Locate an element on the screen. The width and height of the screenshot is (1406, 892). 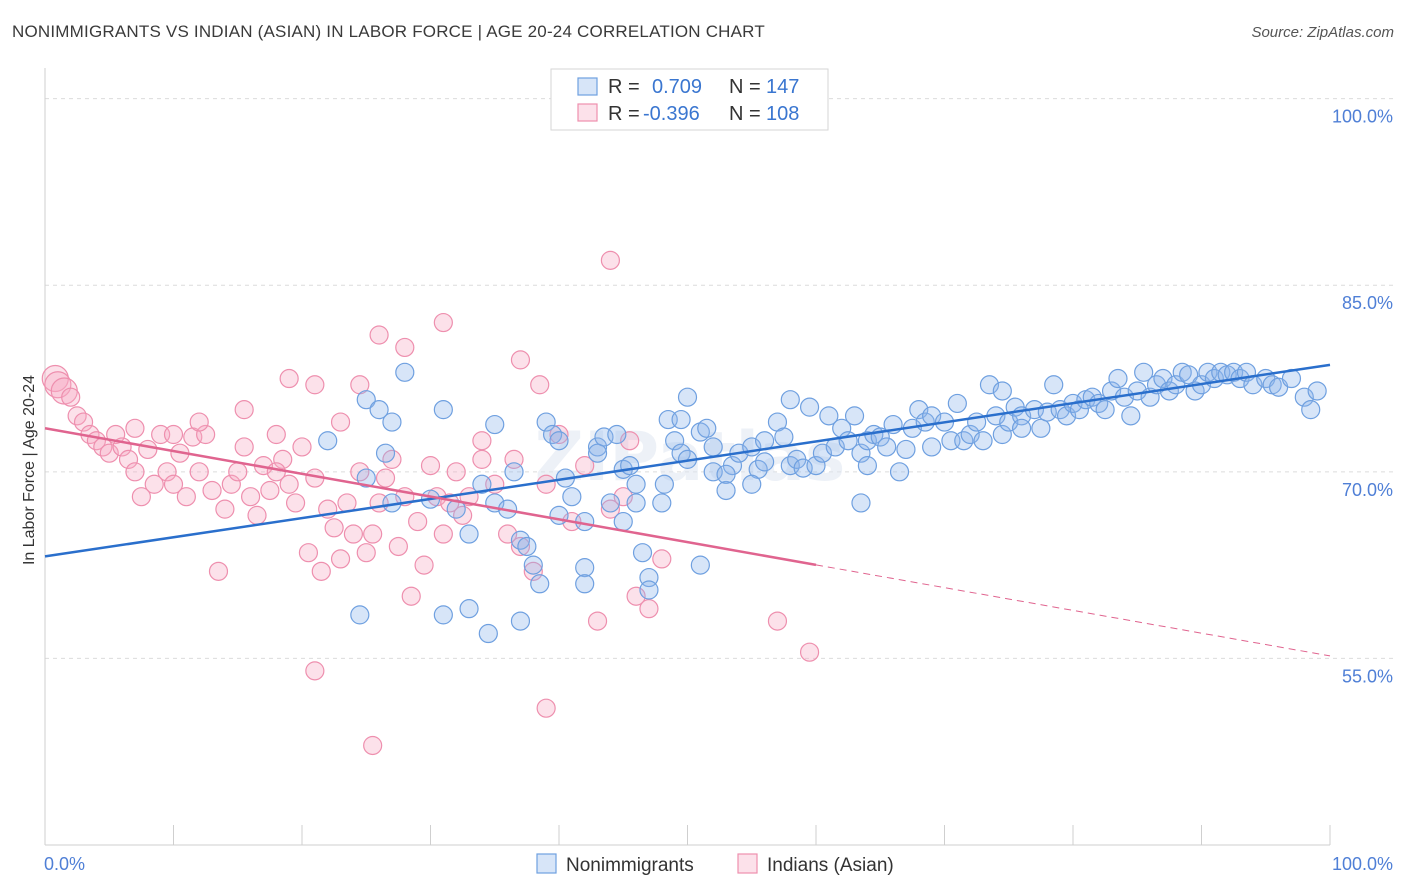
legend-n-value-blue: 147 is located at coordinates (782, 87).